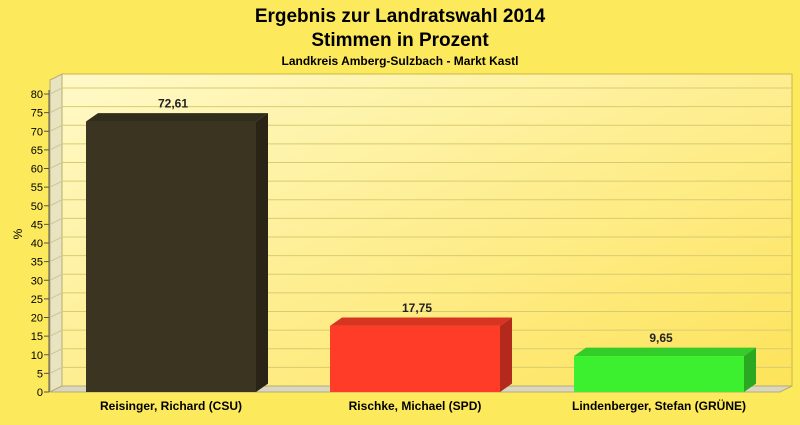 Image resolution: width=800 pixels, height=425 pixels. I want to click on x-tick-label: Reisinger, Richard (CSU), so click(171, 406).